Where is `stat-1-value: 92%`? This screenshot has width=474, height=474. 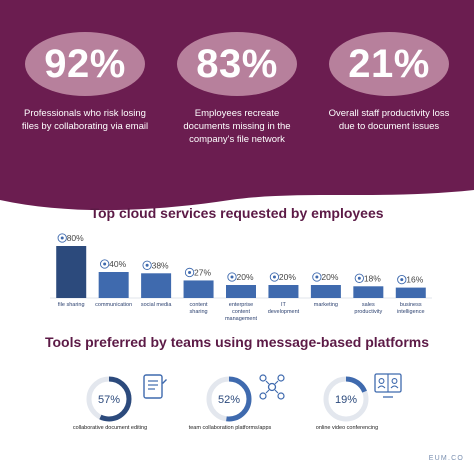 stat-1-value: 92% is located at coordinates (85, 64).